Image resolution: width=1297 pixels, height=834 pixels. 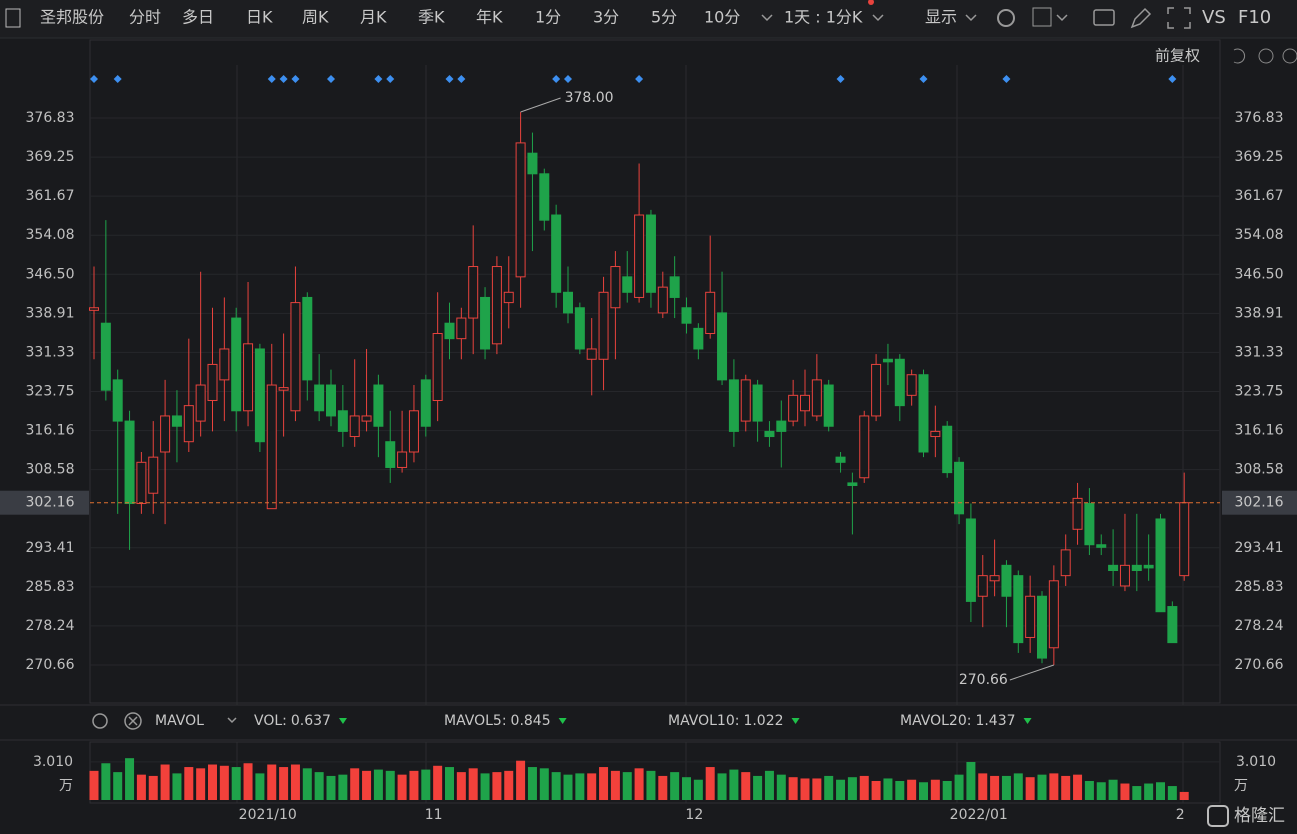 I want to click on y2-tick-label: 331.33, so click(x=1259, y=352).